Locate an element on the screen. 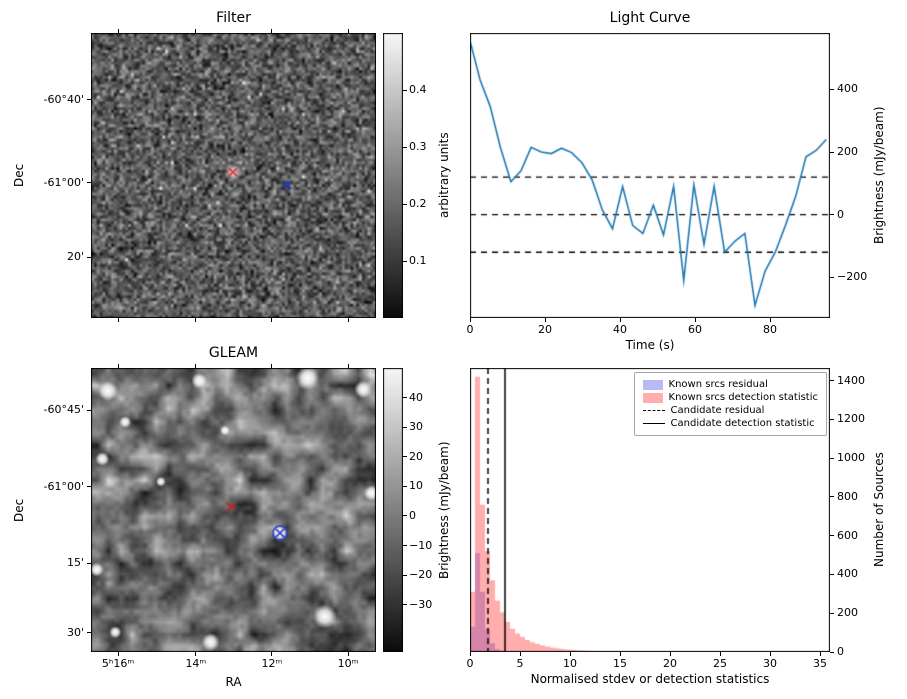 This screenshot has width=907, height=699. gleam-cbar-tick-label: 20 is located at coordinates (416, 456).